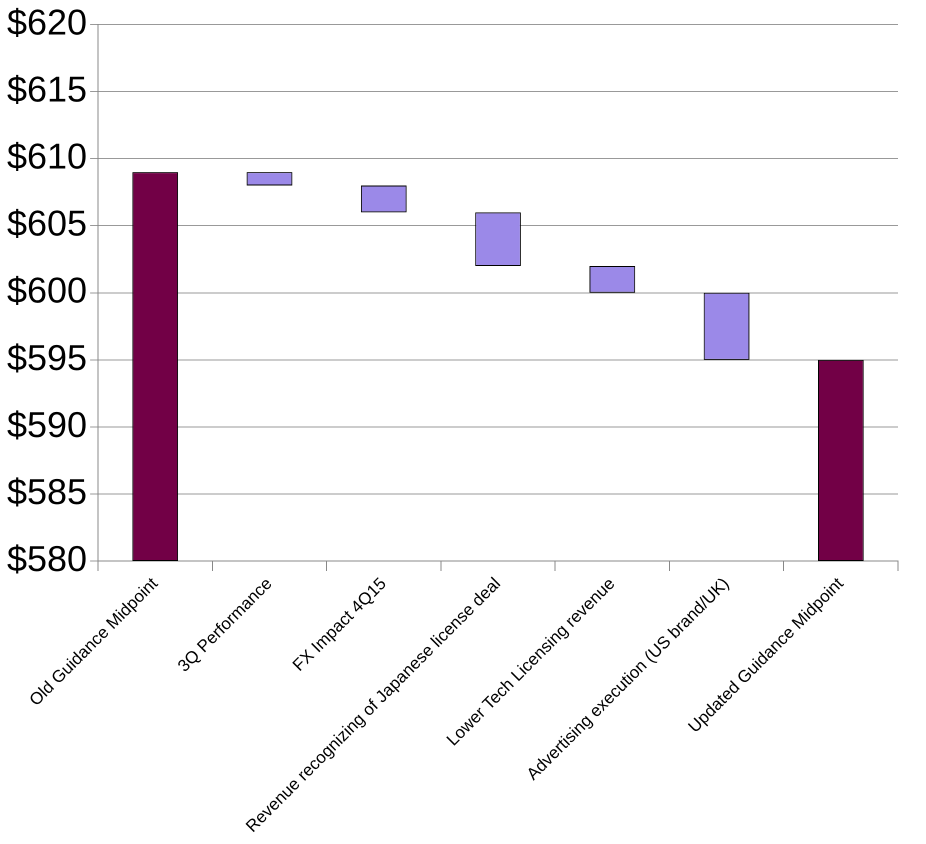 This screenshot has width=926, height=844. Describe the element at coordinates (47, 558) in the screenshot. I see `y-tick-label: $580` at that location.